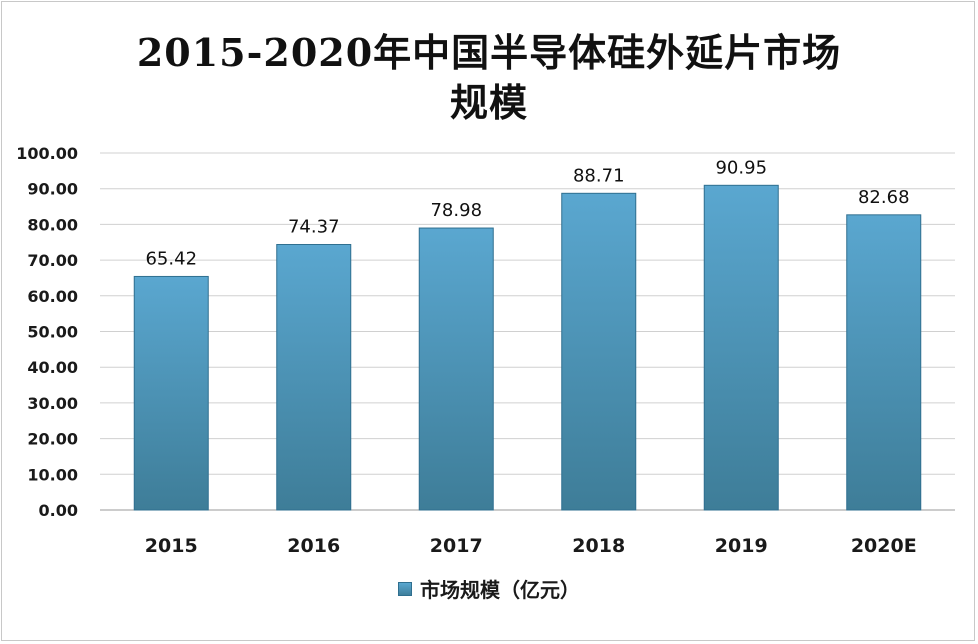 The height and width of the screenshot is (644, 978). I want to click on x-tick-label-2019: 2019, so click(741, 546).